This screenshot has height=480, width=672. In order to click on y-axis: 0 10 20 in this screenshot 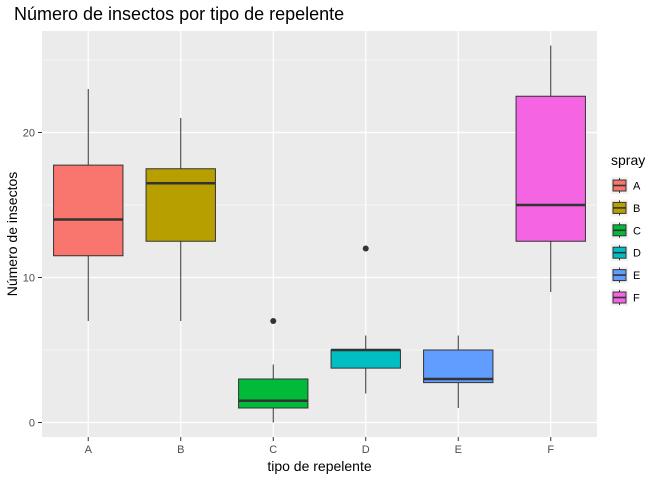, I will do `click(32, 279)`.